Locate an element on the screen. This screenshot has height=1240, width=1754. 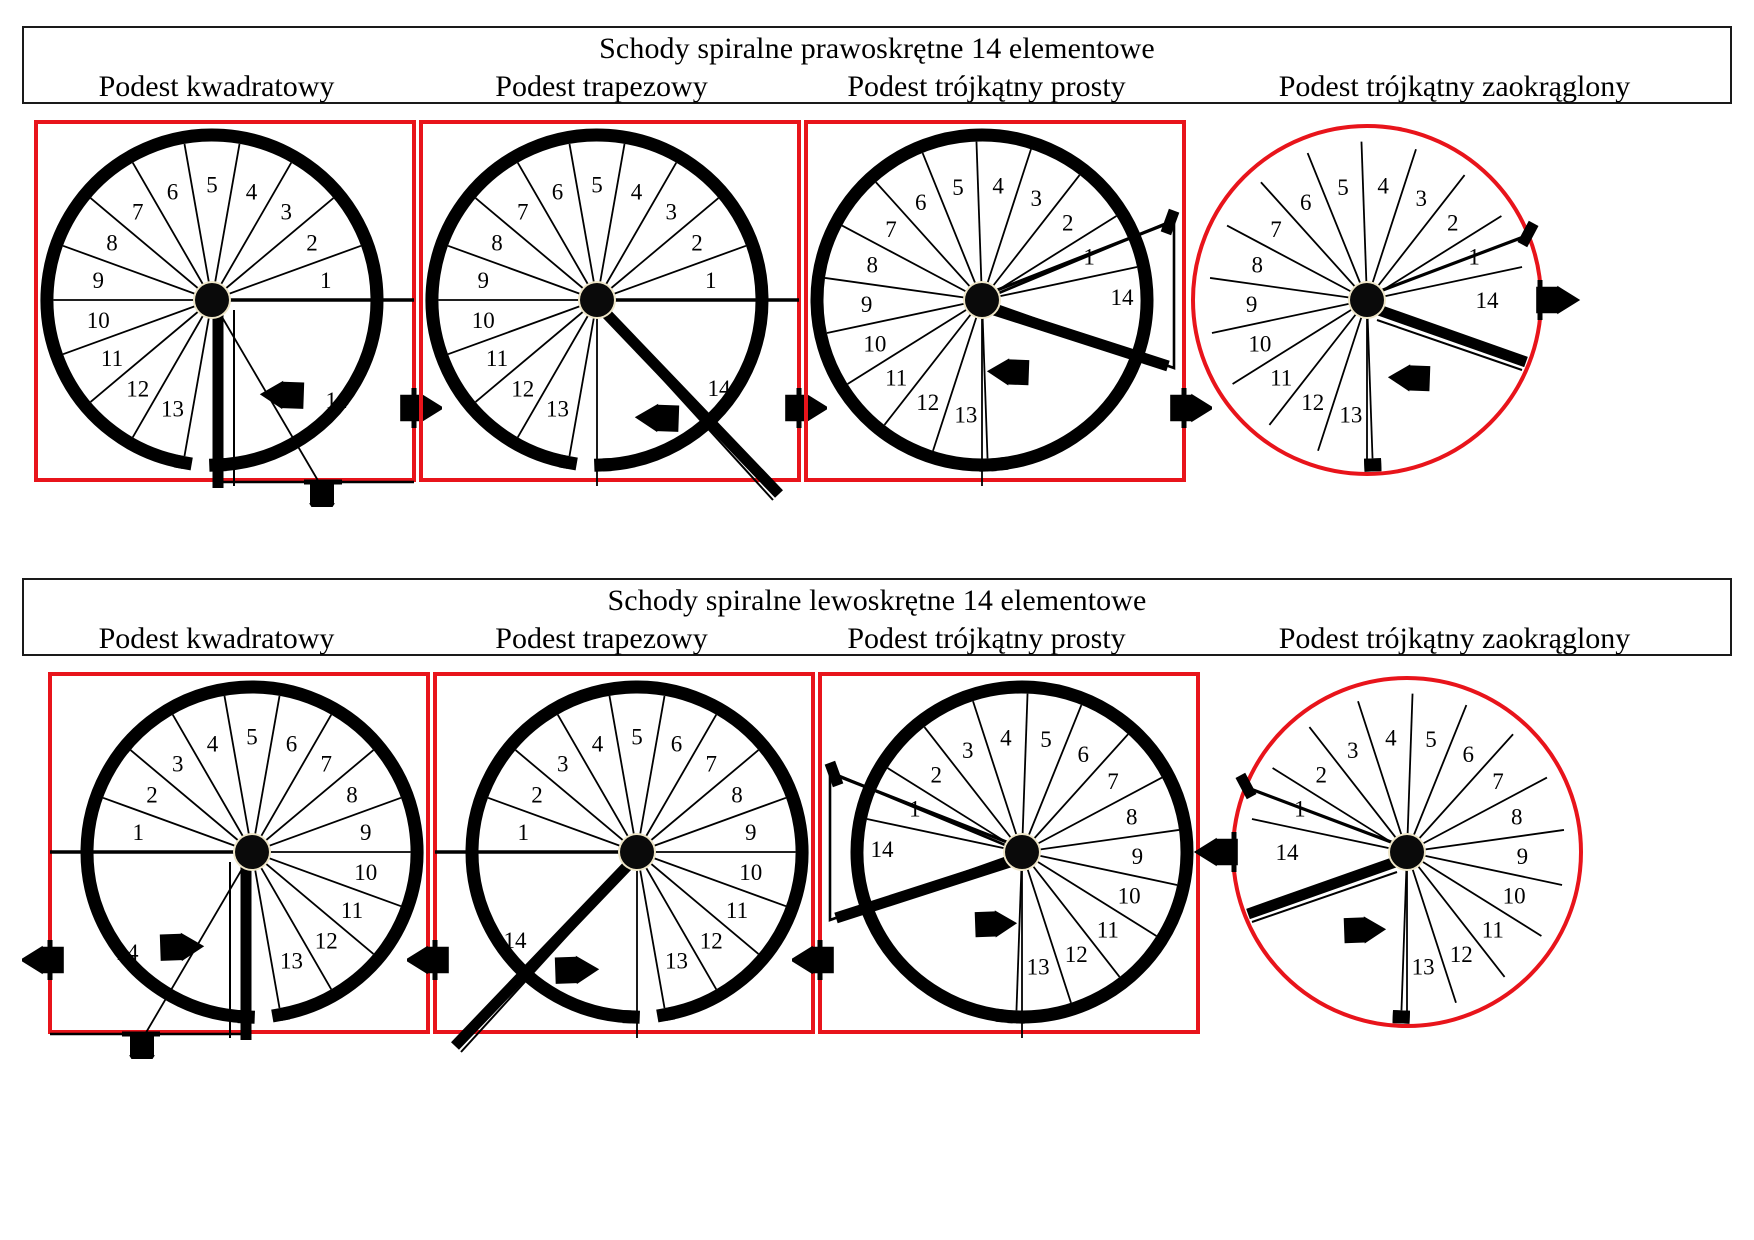
tread-number: 3 is located at coordinates (1036, 198).